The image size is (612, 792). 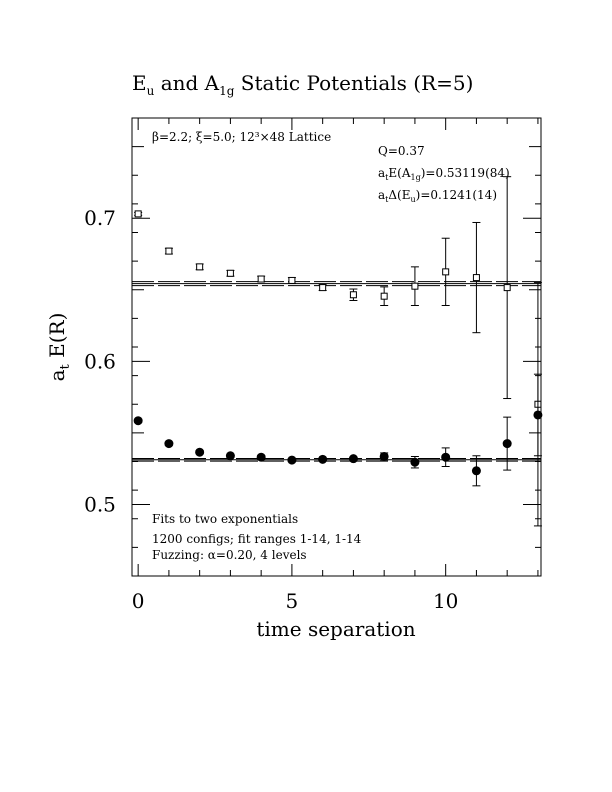 What do you see at coordinates (225, 519) in the screenshot?
I see `annotation-fit-note-1: Fits to two exponentials` at bounding box center [225, 519].